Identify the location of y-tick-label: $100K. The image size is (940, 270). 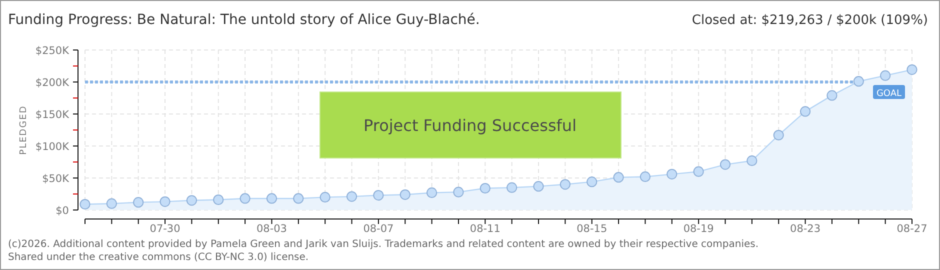
(52, 147).